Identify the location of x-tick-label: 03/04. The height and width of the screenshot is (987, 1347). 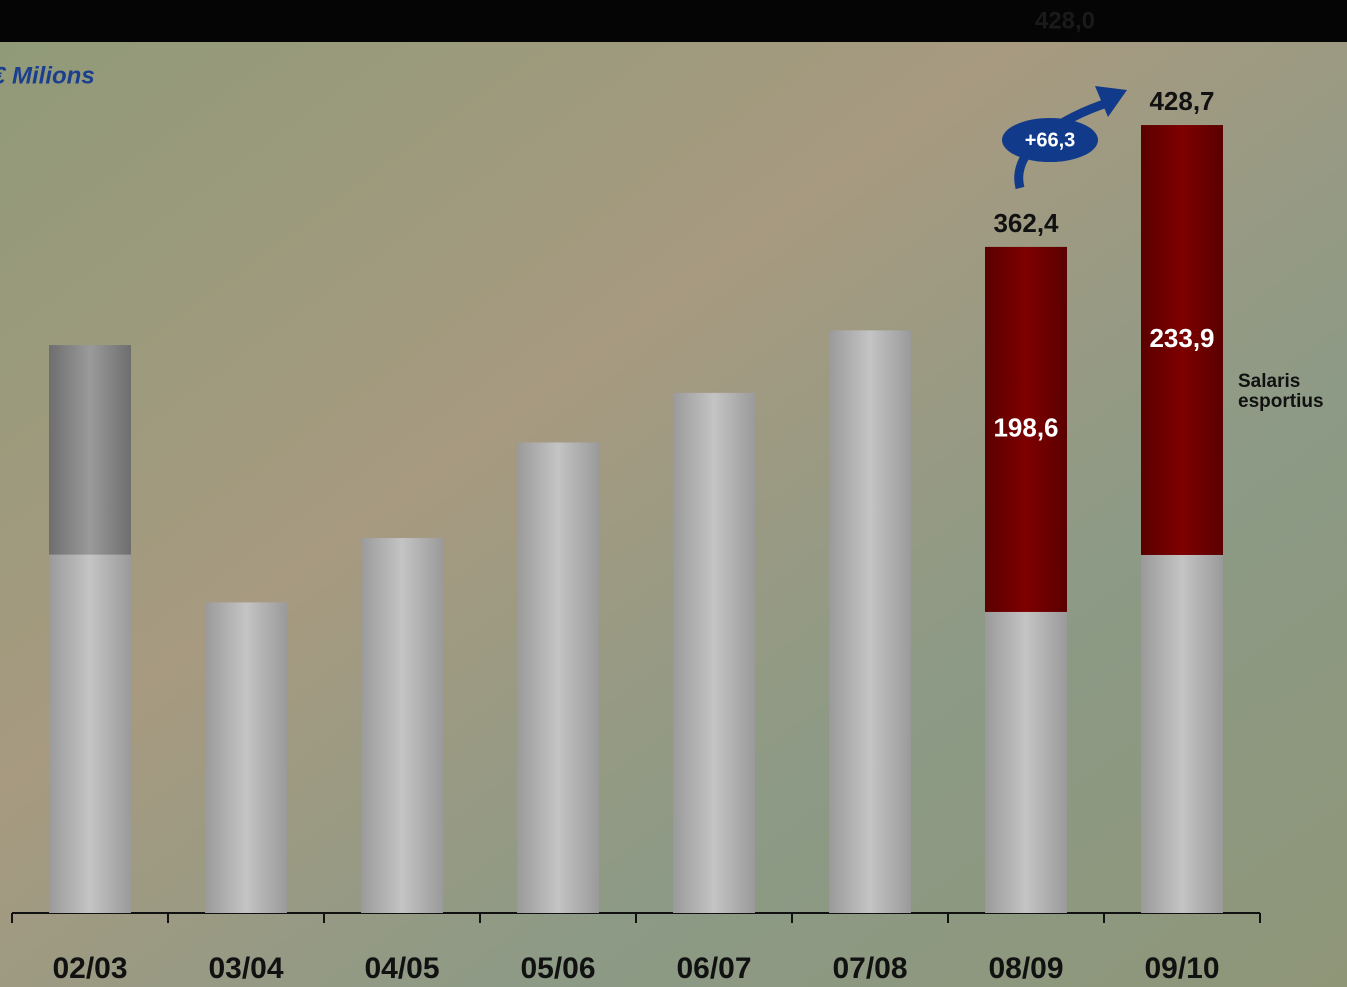
(245, 968).